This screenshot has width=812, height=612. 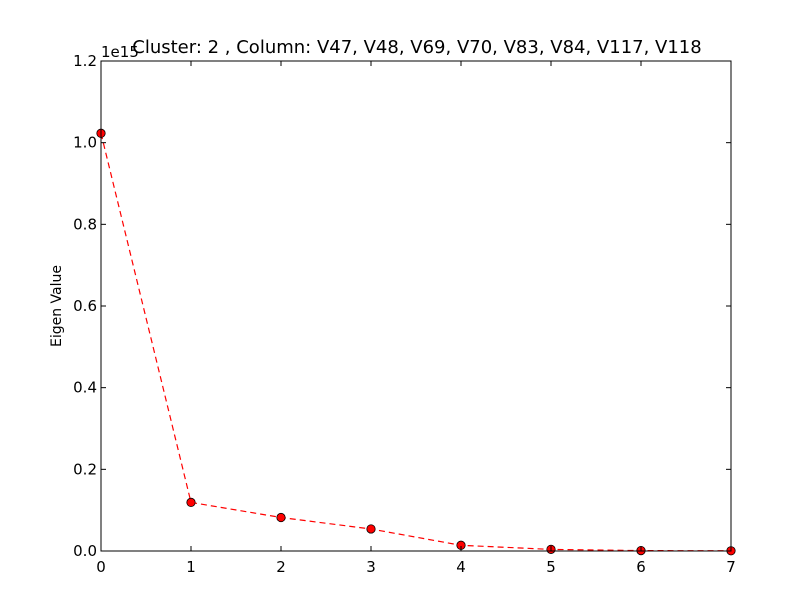 What do you see at coordinates (551, 567) in the screenshot?
I see `x-tick-label: 5` at bounding box center [551, 567].